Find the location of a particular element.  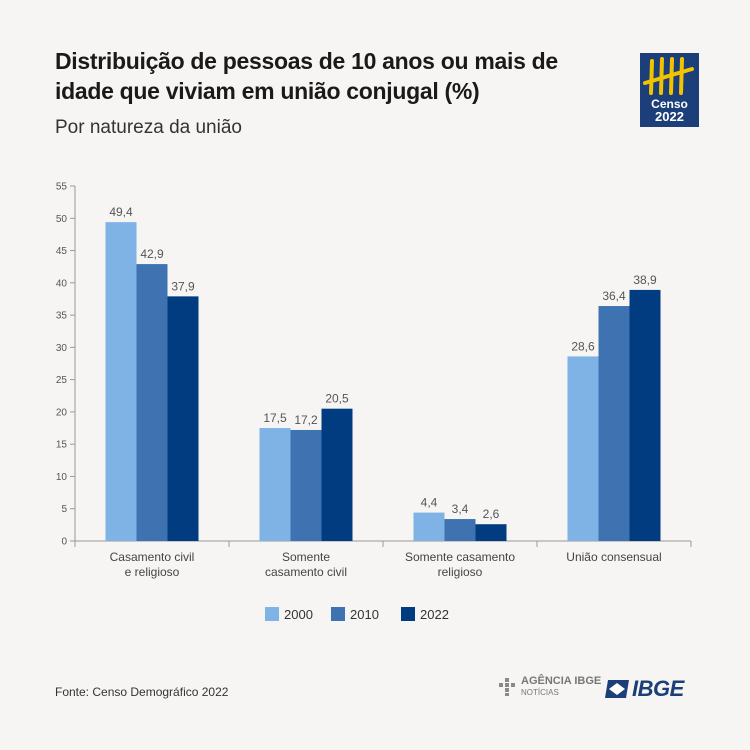

bar-value-label: 37,9 is located at coordinates (183, 286).